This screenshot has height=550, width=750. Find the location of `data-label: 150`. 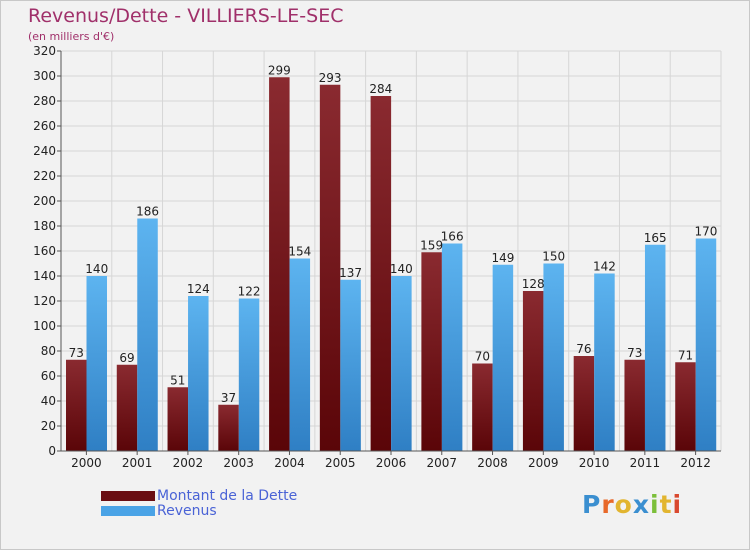

data-label: 150 is located at coordinates (553, 257).